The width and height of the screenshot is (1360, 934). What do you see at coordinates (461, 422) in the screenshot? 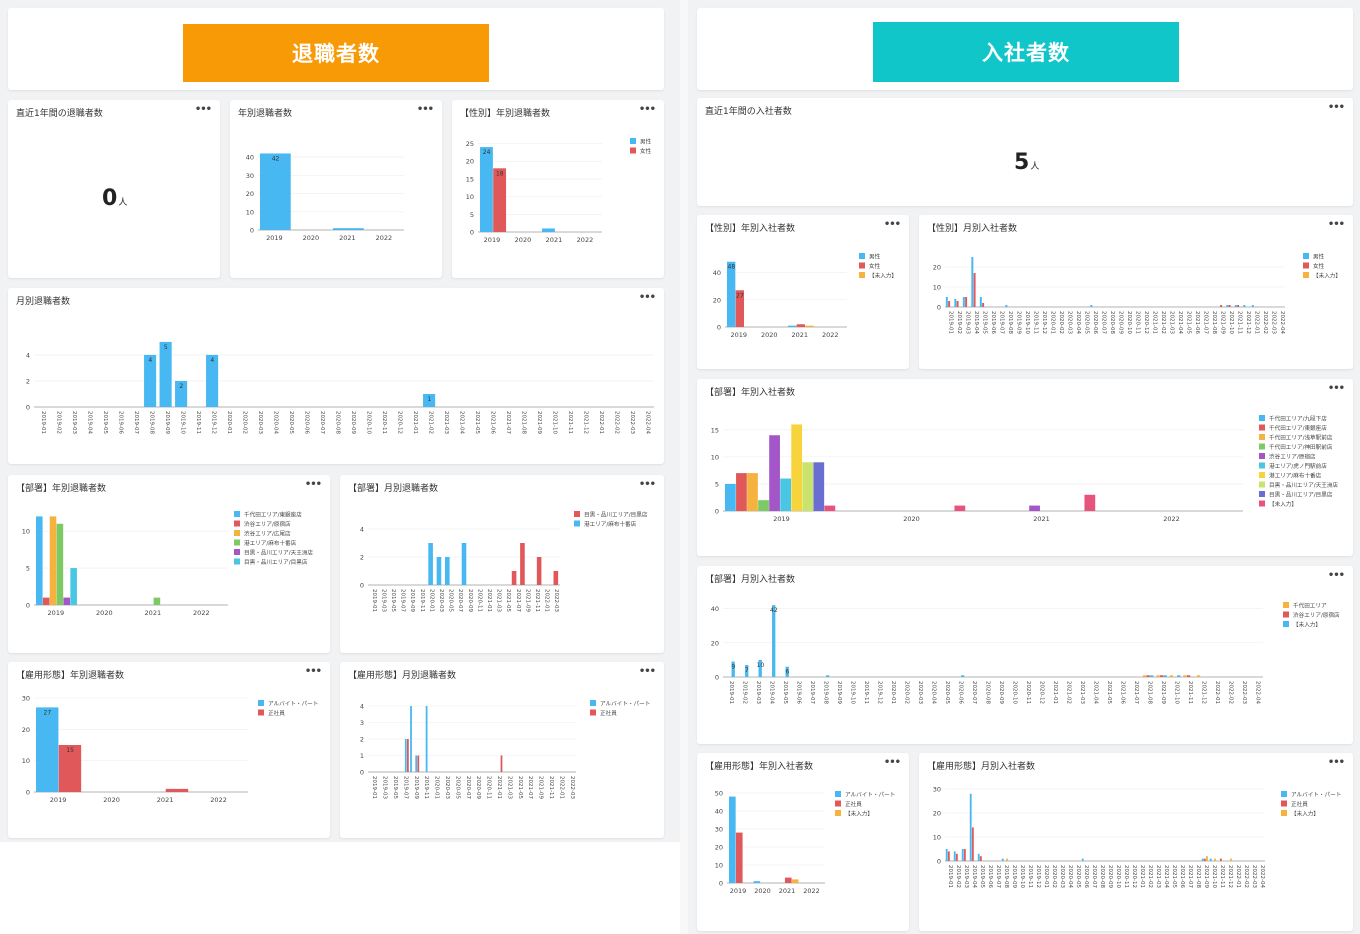
I see `x-tick-label: 2021-04` at bounding box center [461, 422].